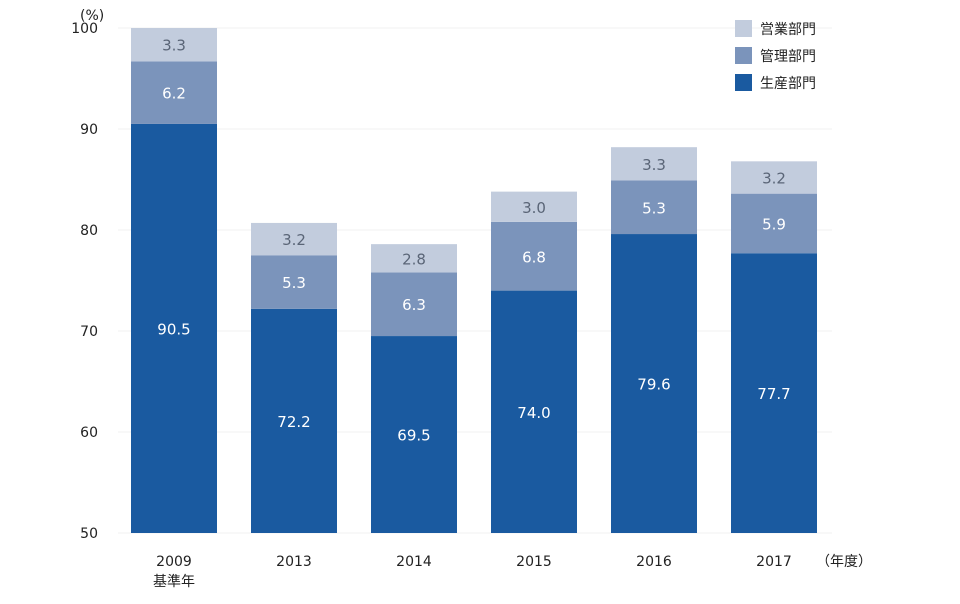  What do you see at coordinates (844, 562) in the screenshot?
I see `x-axis-unit-label: （年度）` at bounding box center [844, 562].